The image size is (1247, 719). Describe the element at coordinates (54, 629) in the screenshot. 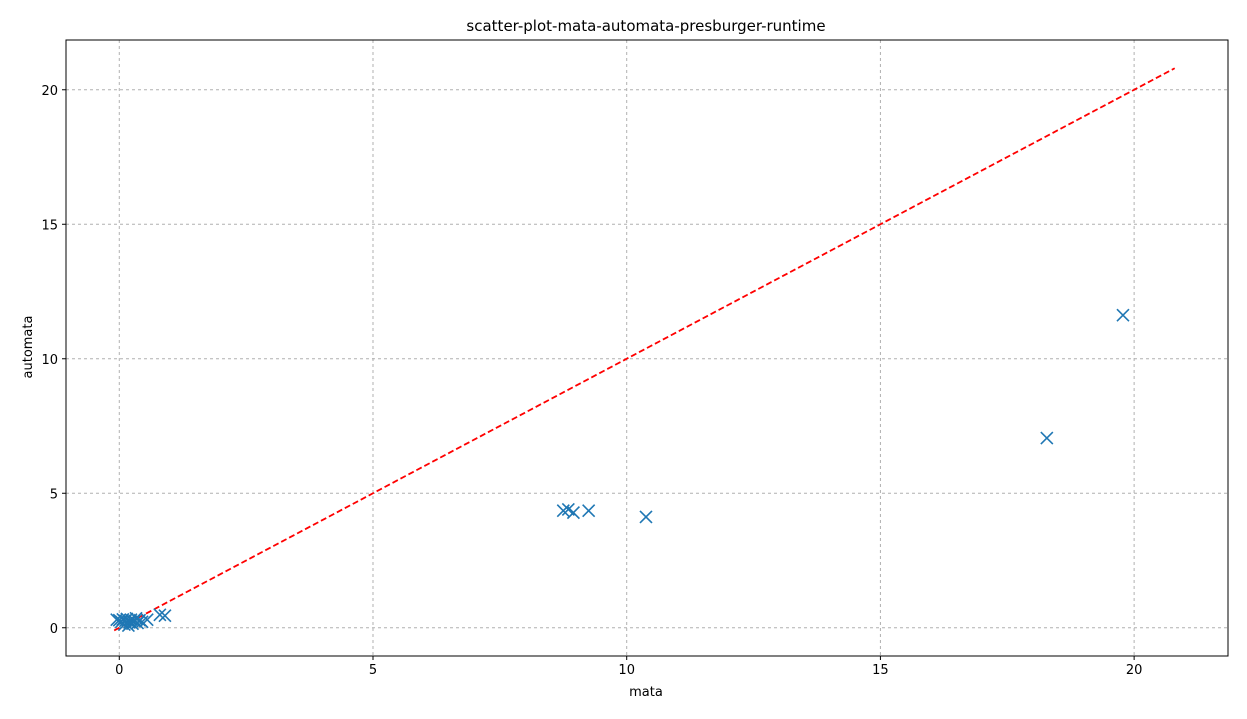

I see `y-tick-label: 0` at that location.